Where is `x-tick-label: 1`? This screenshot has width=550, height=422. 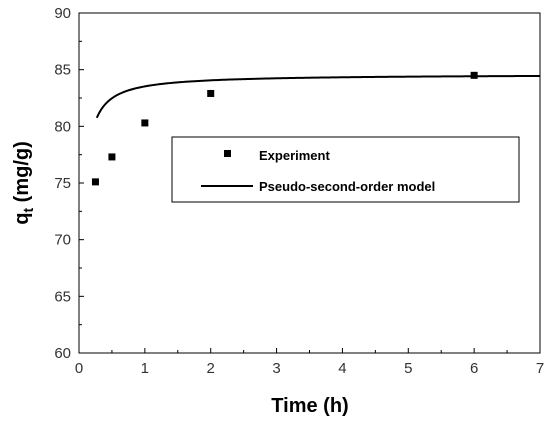
x-tick-label: 1 is located at coordinates (145, 368).